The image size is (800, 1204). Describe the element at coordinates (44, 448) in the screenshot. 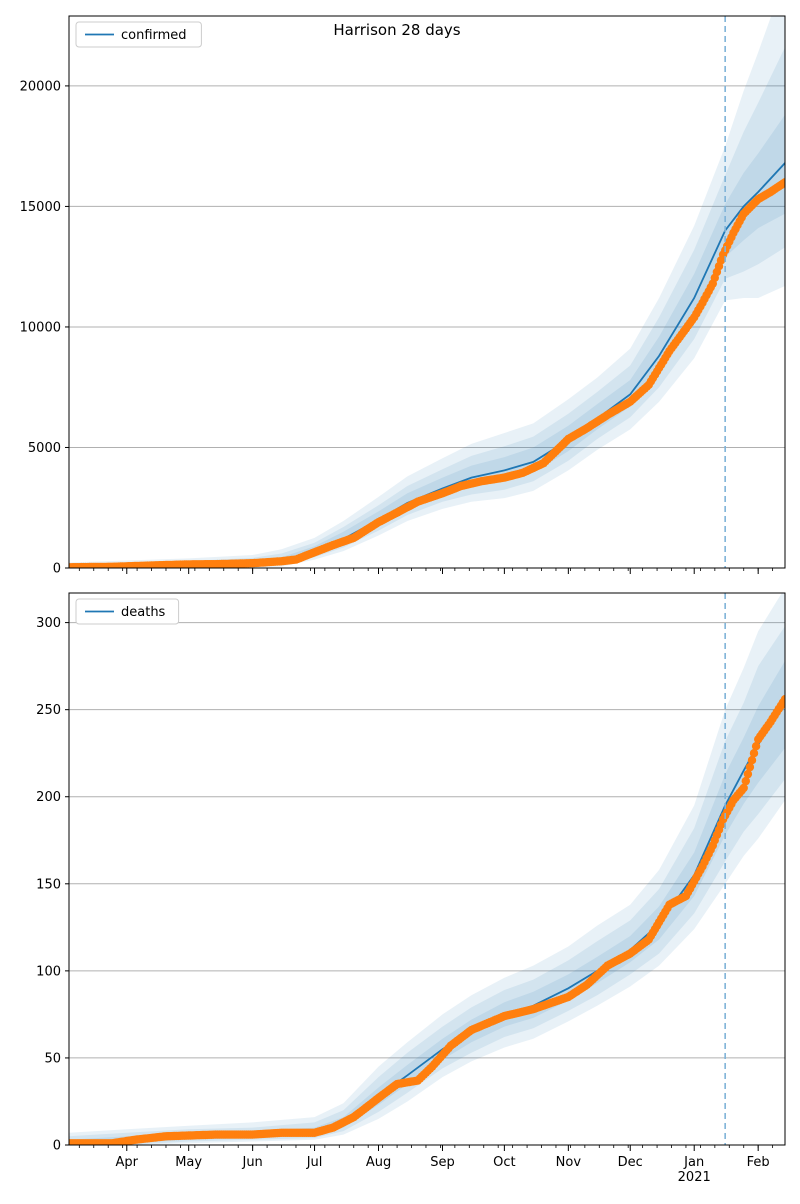

I see `y-tick-label: 5000` at that location.